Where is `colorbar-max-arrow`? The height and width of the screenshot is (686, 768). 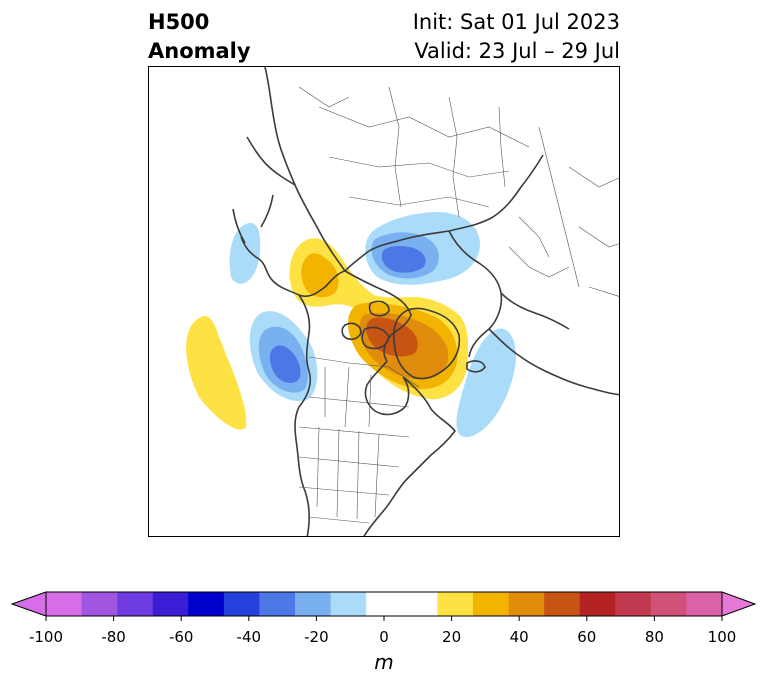
colorbar-max-arrow is located at coordinates (739, 604).